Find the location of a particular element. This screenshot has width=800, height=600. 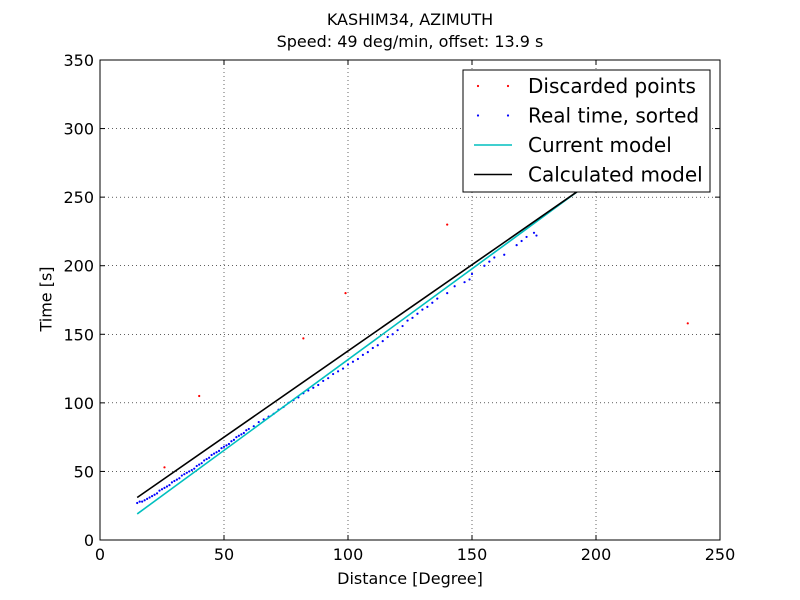

x-tick-label: 50 is located at coordinates (224, 554).